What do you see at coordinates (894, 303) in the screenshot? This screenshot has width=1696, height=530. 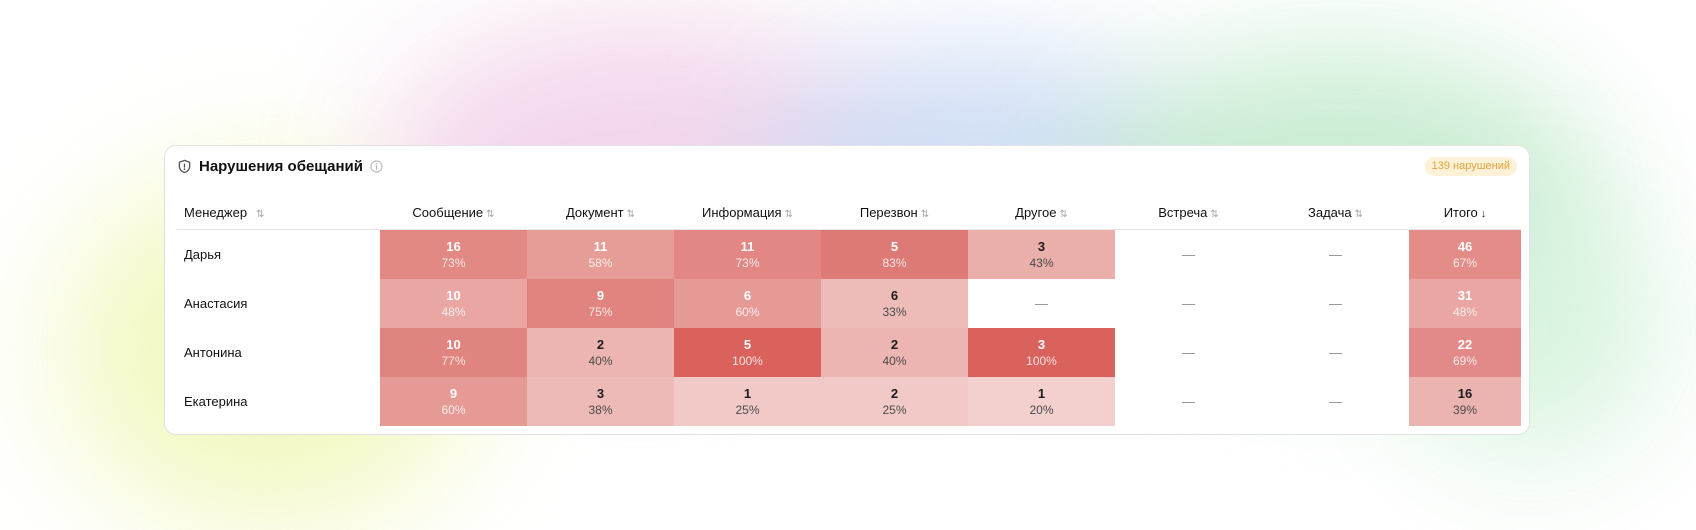 I see `heat-cell: 6 33%` at bounding box center [894, 303].